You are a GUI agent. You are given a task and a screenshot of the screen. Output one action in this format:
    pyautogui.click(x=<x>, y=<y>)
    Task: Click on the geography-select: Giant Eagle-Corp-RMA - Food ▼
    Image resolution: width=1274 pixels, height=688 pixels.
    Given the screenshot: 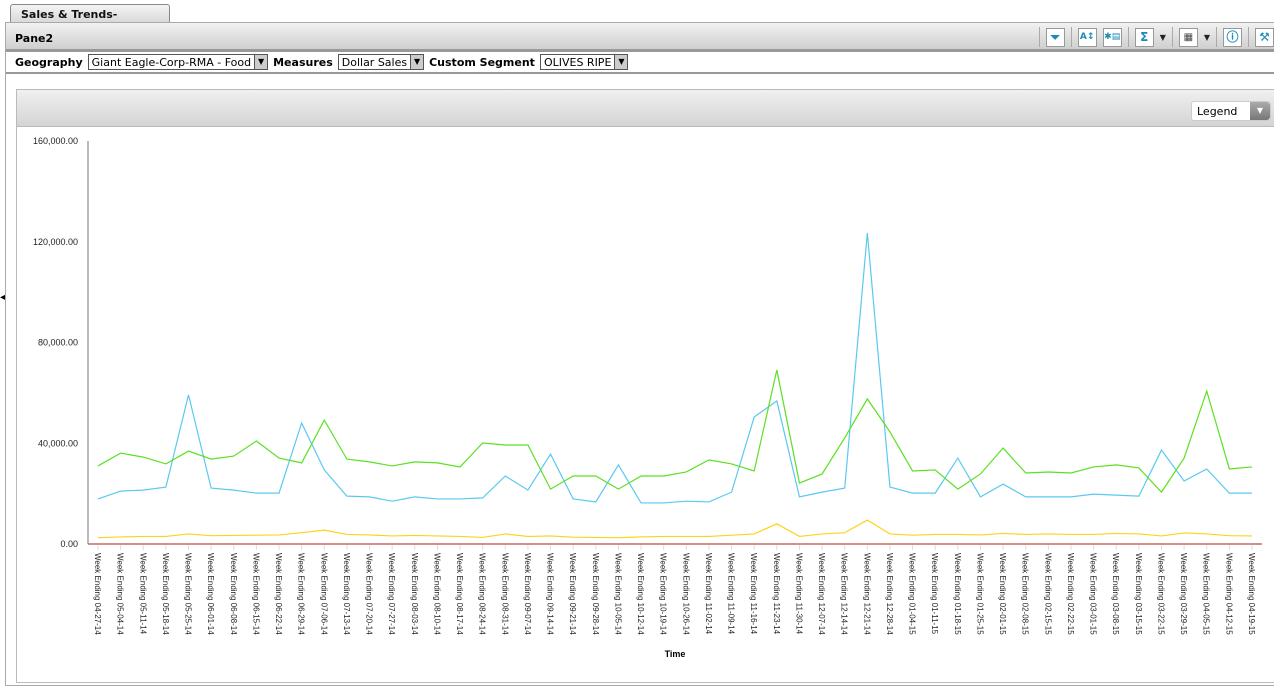 What is the action you would take?
    pyautogui.click(x=178, y=62)
    